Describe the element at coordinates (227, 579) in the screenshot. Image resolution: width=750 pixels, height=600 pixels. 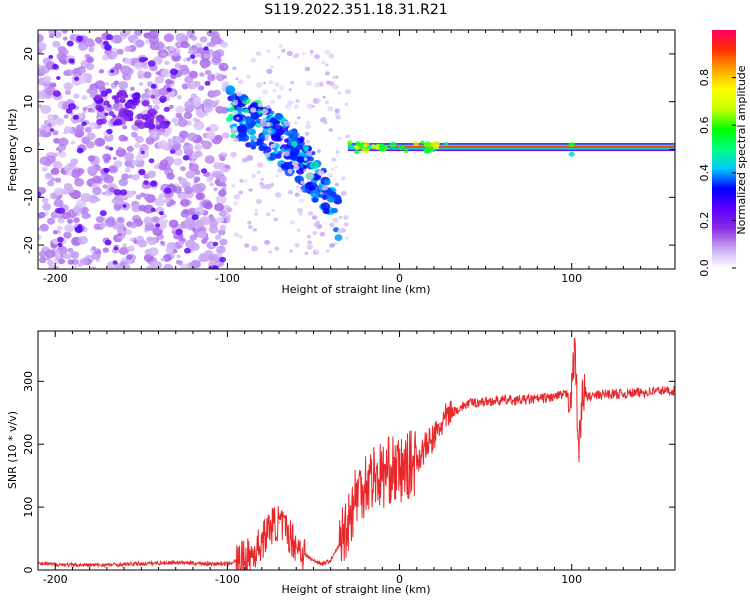
I see `x-tick-label: -100` at that location.